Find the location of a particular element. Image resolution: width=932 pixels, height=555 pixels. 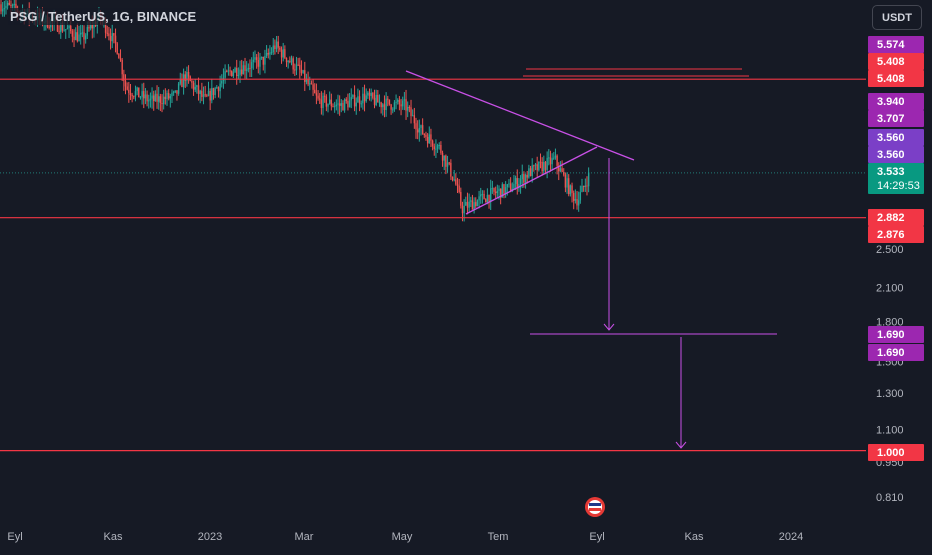

price-tag: 1.690 is located at coordinates (896, 334).